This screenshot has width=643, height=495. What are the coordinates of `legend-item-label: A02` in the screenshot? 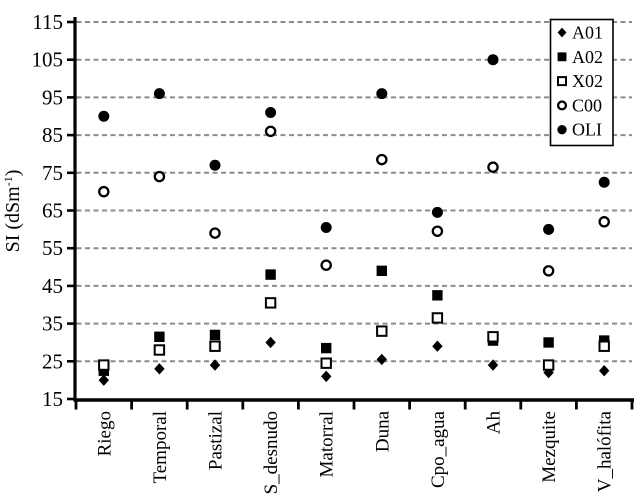 It's located at (587, 57).